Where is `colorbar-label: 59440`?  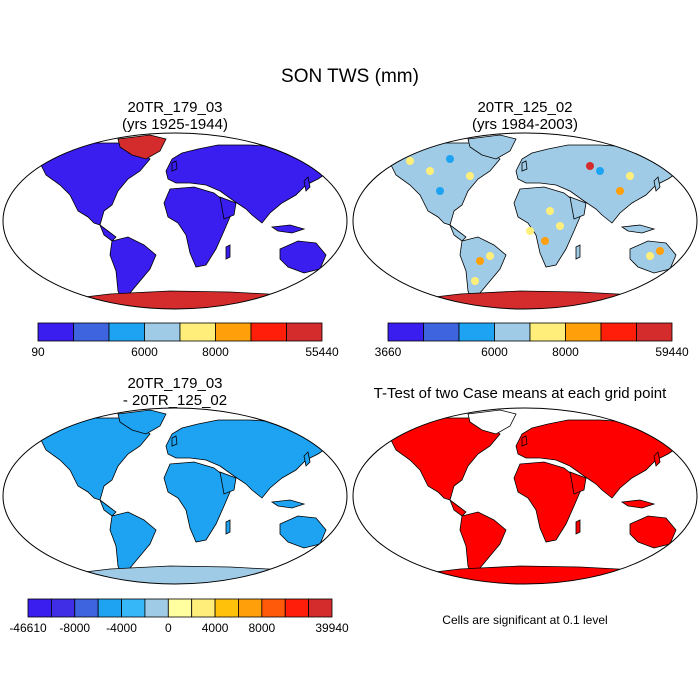
colorbar-label: 59440 is located at coordinates (672, 352).